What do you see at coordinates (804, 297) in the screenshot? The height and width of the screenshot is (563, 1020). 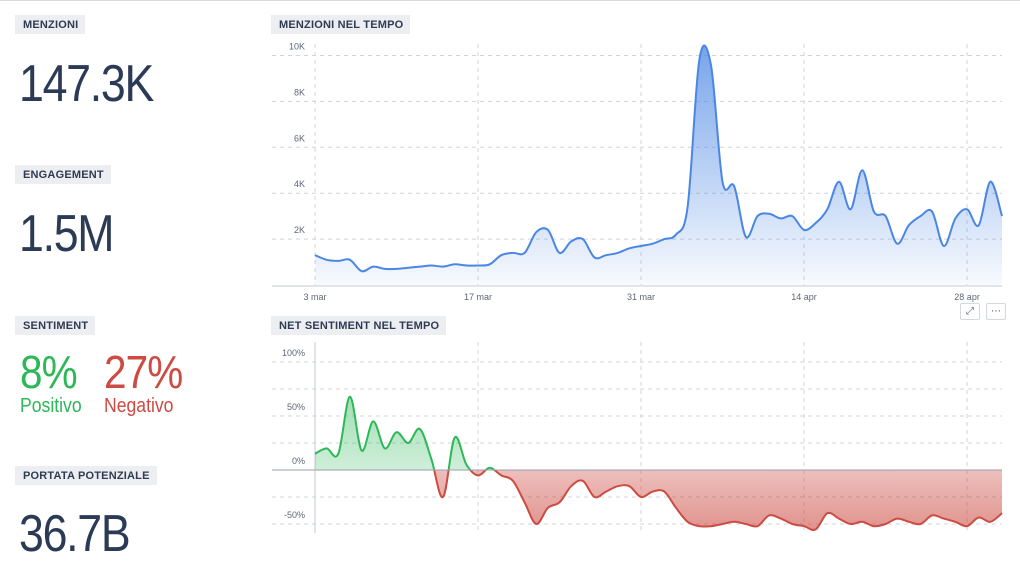 I see `x-tick-label: 14 apr` at bounding box center [804, 297].